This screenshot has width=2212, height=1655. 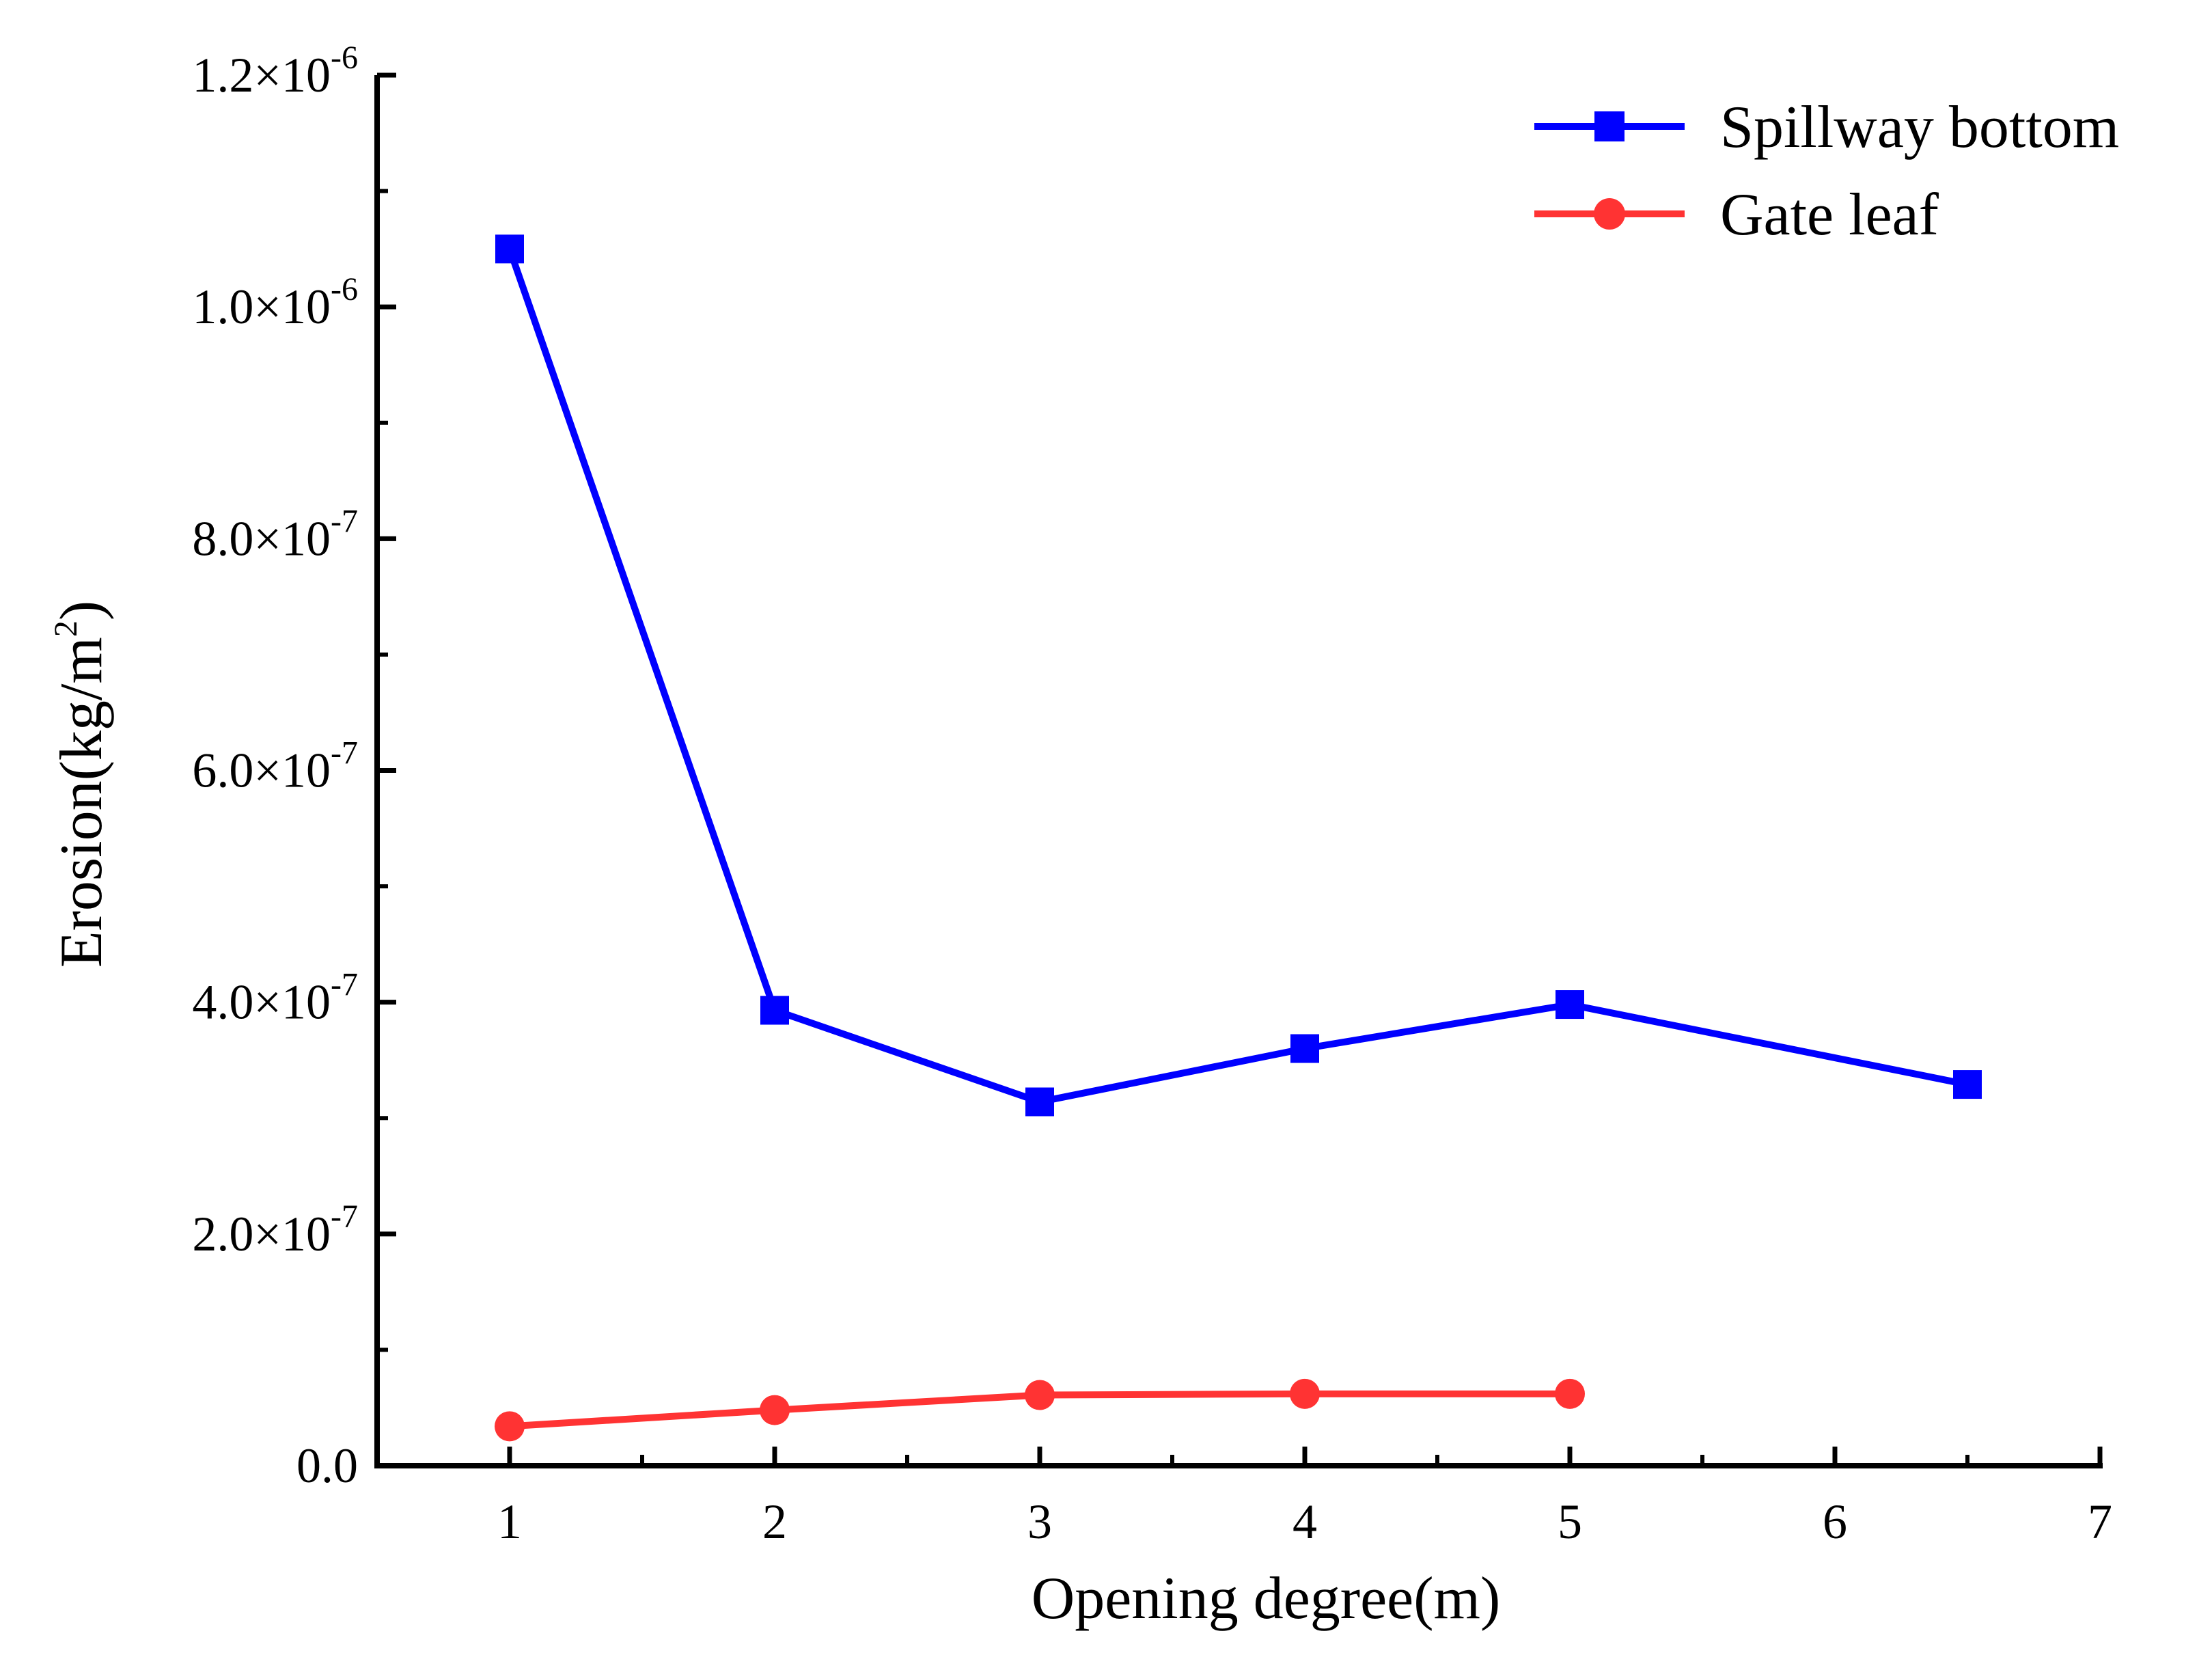 I want to click on y-axis-title-base: Erosion(kg/m, so click(x=82, y=802).